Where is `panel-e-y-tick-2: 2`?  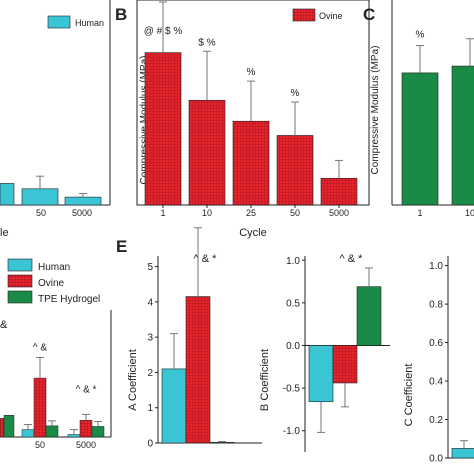
panel-e-y-tick-2: 2 is located at coordinates (150, 373).